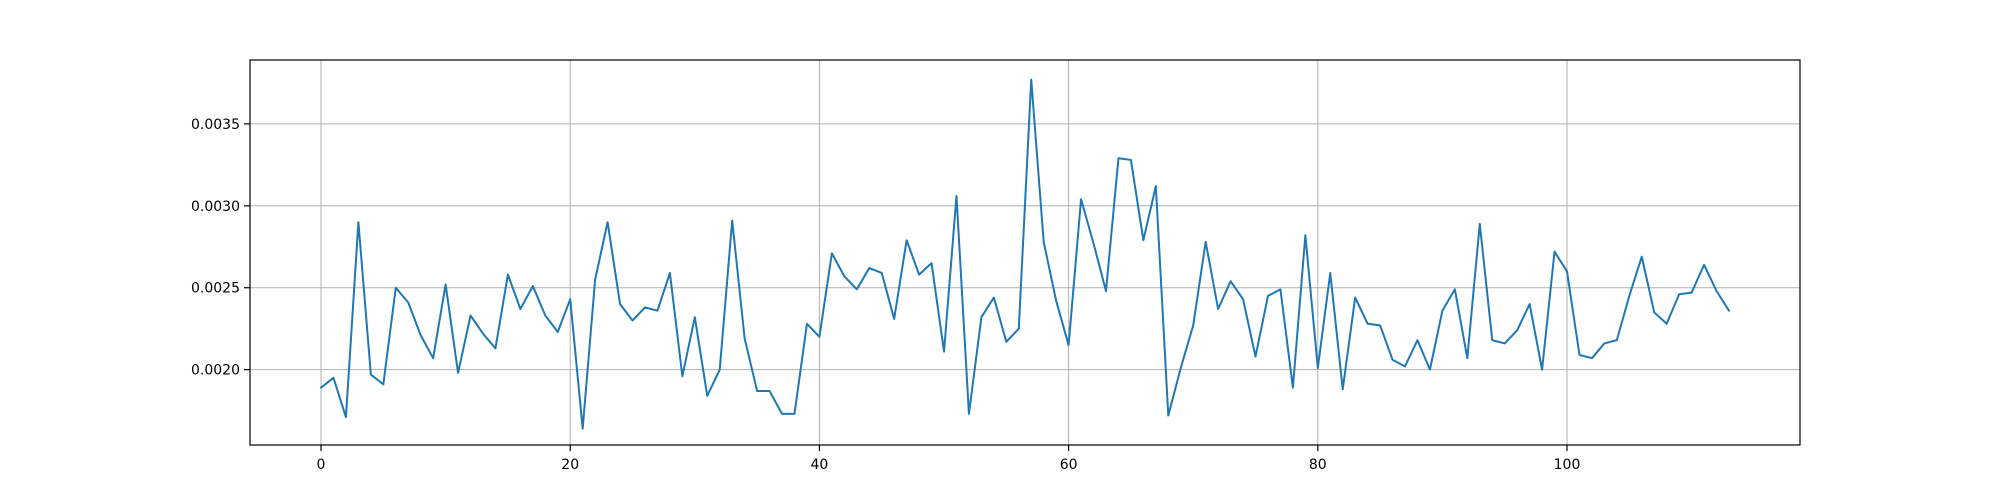  I want to click on x-tick-label: 60, so click(1069, 465).